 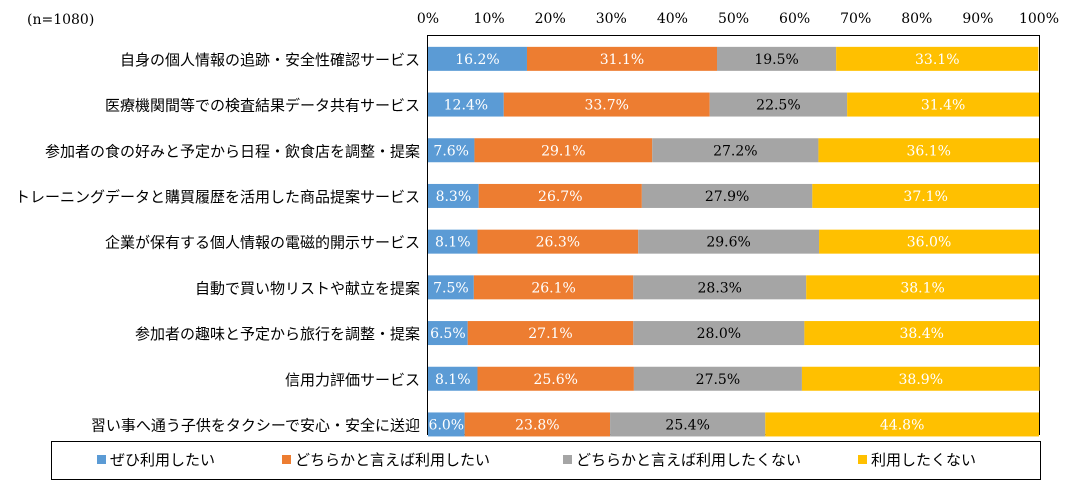 I want to click on data-label: 38.9%, so click(x=921, y=380).